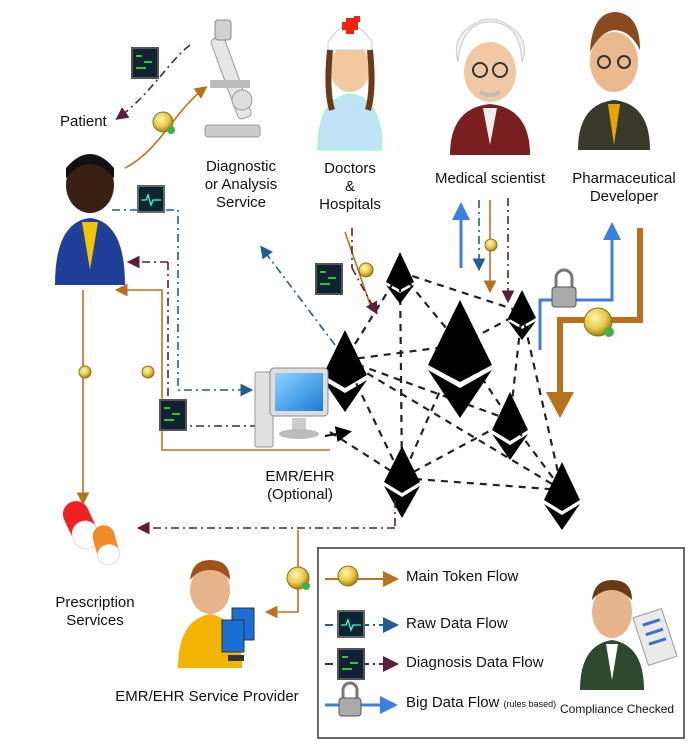  I want to click on legend-bigdata-label: Big Data Flow (rules based), so click(481, 702).